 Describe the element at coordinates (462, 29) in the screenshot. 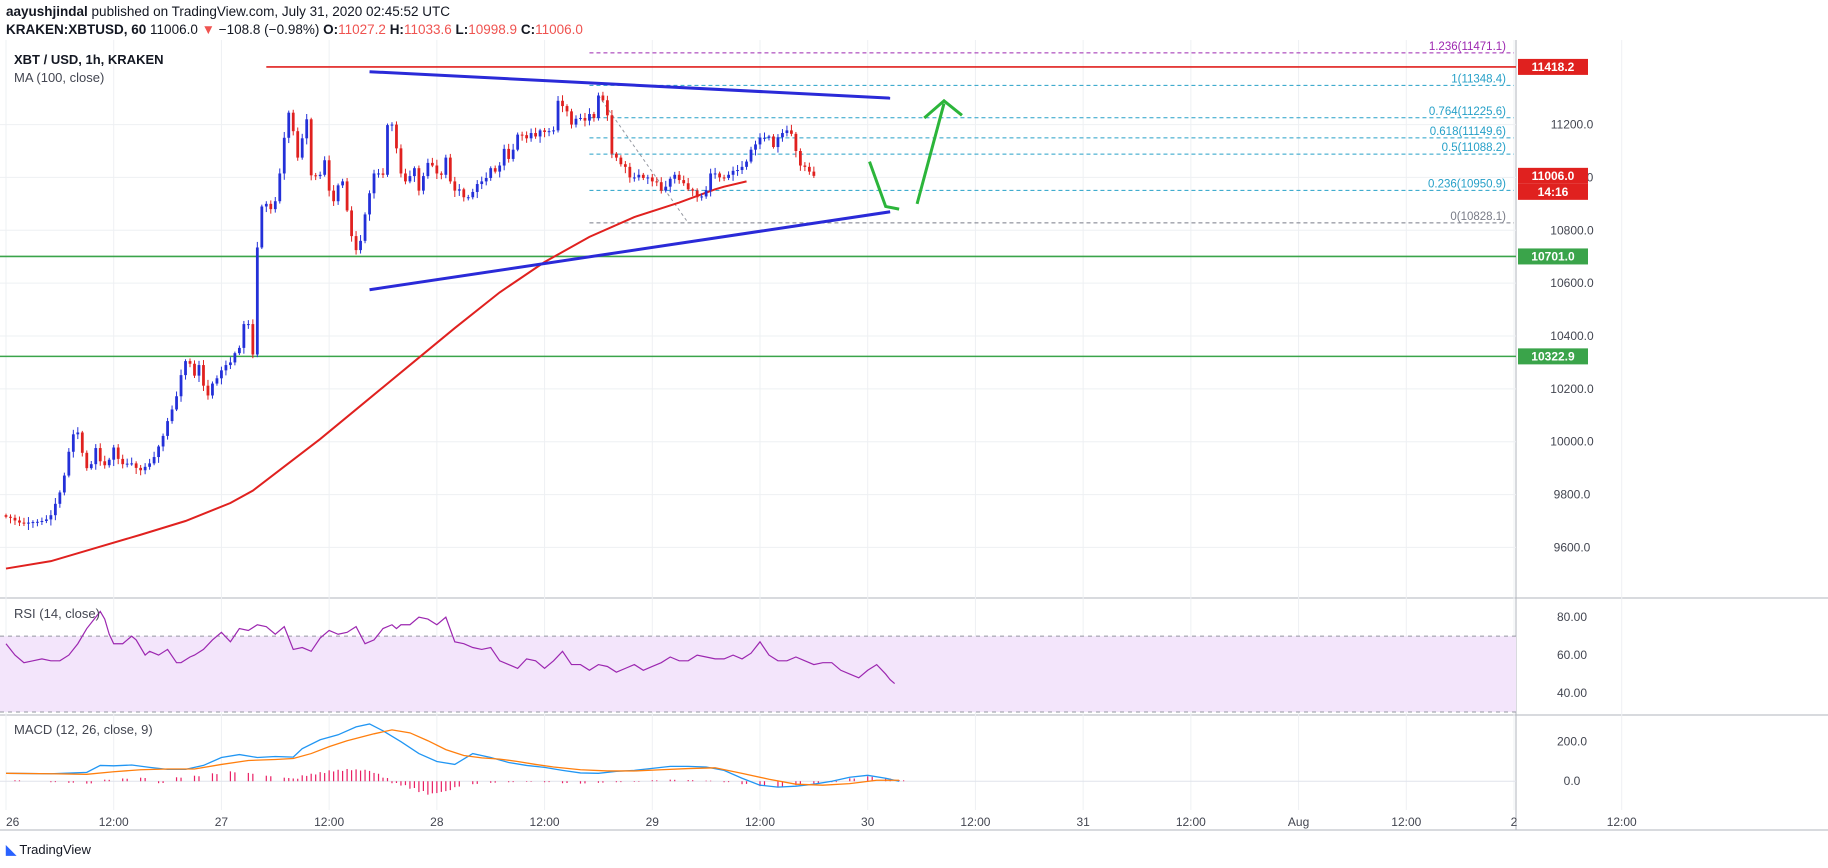

I see `low-label: L:` at that location.